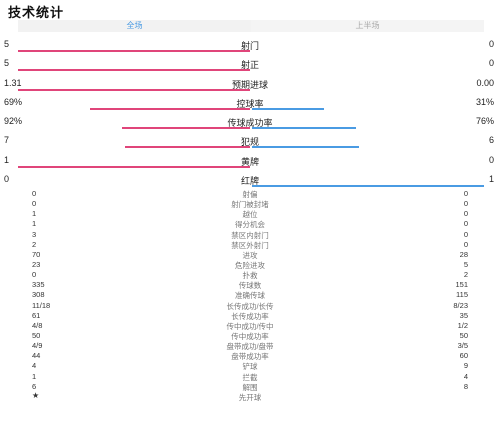  What do you see at coordinates (485, 82) in the screenshot?
I see `away-value: 0.00` at bounding box center [485, 82].